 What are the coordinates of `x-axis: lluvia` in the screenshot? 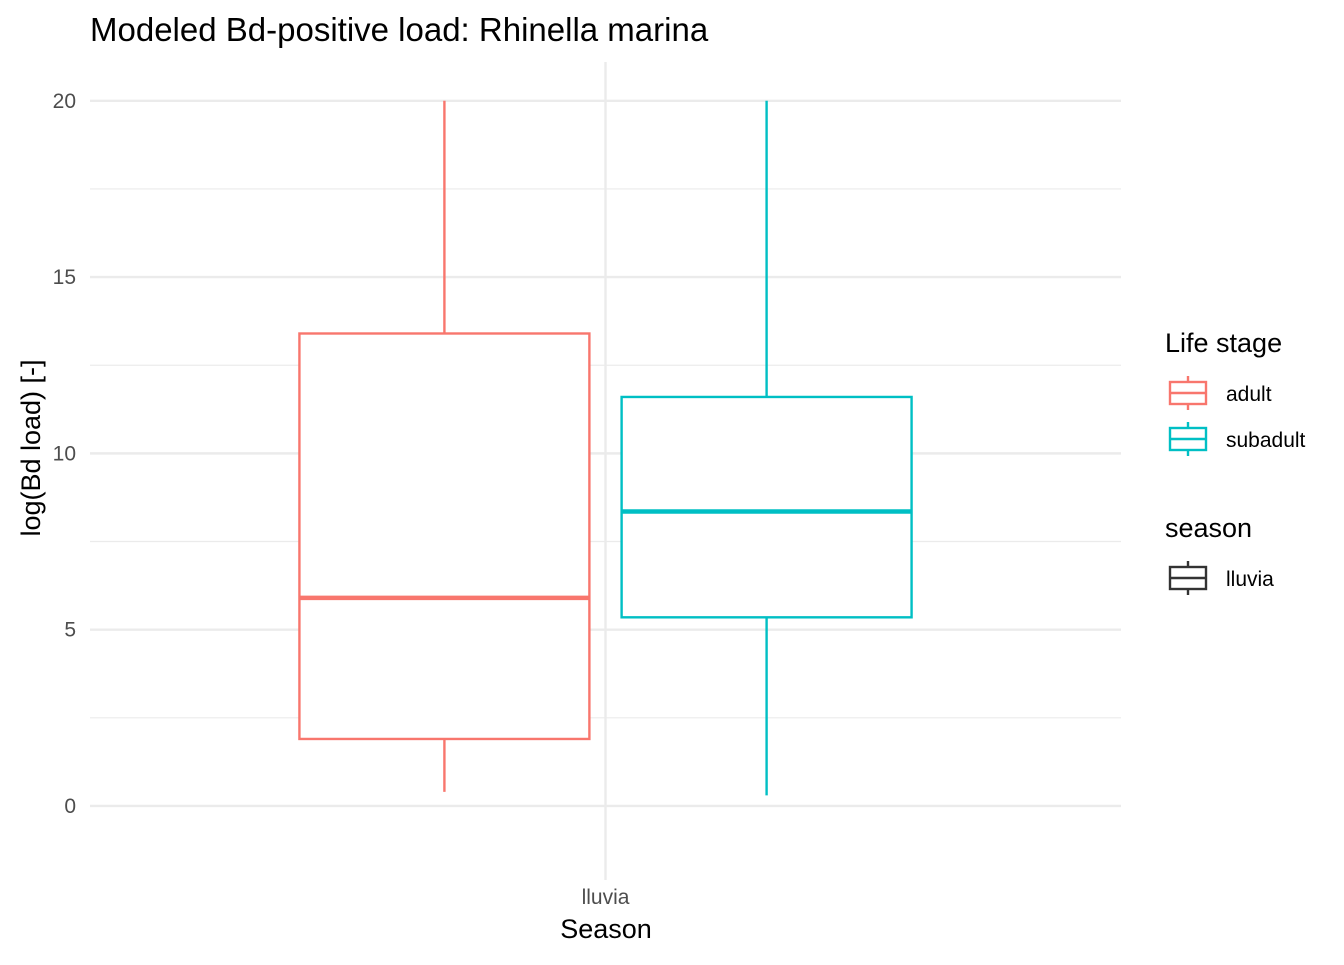 It's located at (606, 897).